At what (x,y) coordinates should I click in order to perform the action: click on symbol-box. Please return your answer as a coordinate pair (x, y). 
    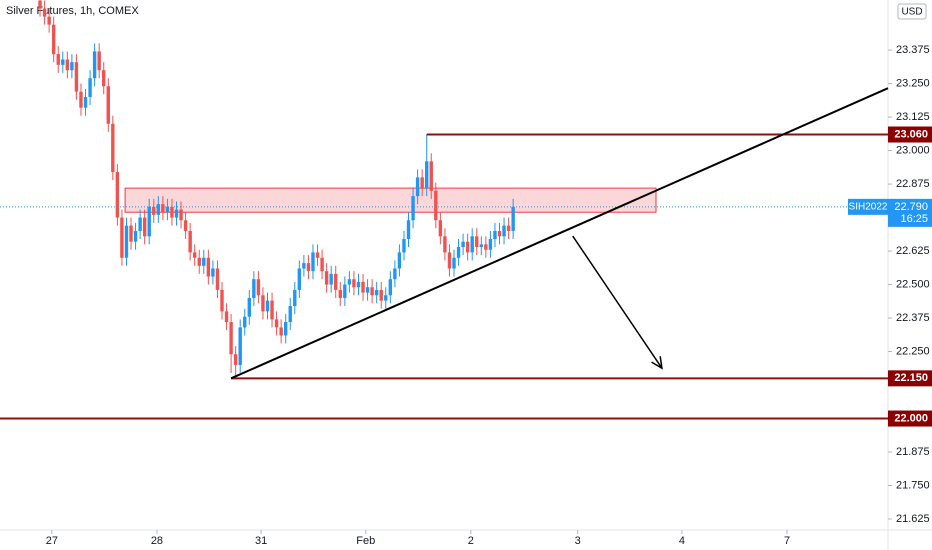
    Looking at the image, I should click on (868, 206).